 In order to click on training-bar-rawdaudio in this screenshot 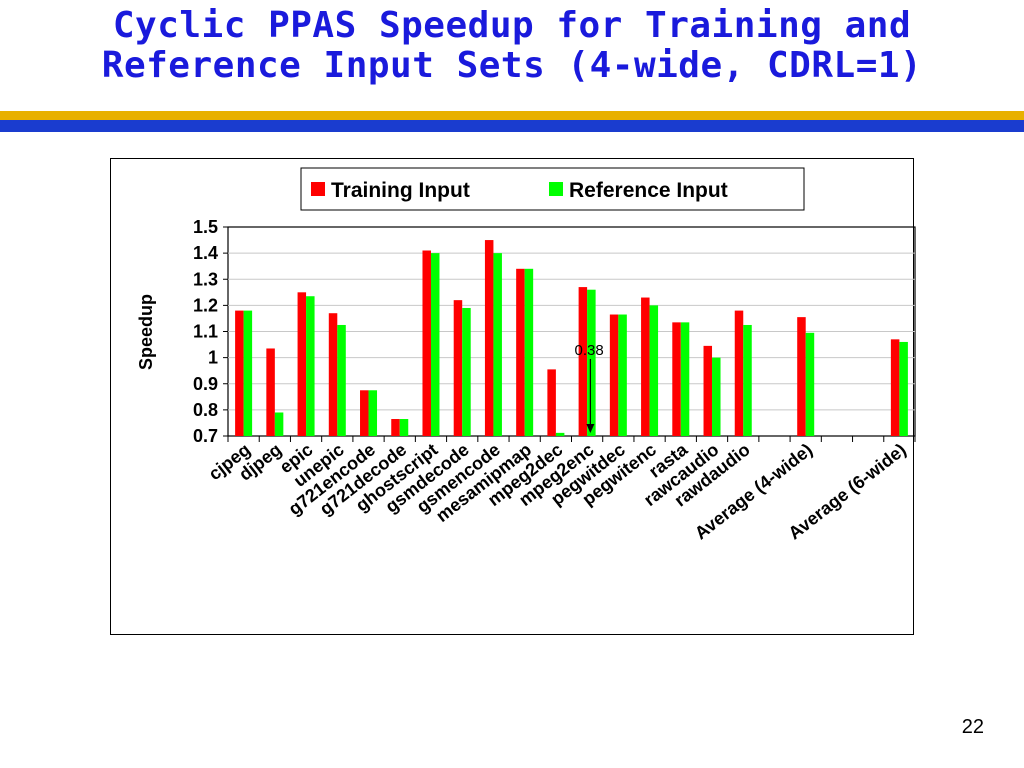, I will do `click(739, 373)`.